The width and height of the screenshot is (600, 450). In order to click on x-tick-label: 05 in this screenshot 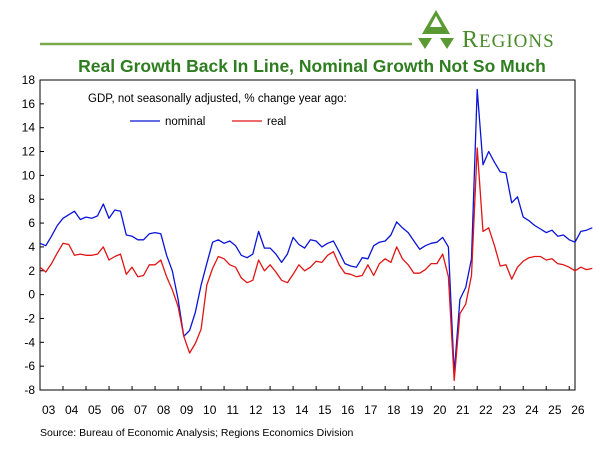, I will do `click(95, 410)`.